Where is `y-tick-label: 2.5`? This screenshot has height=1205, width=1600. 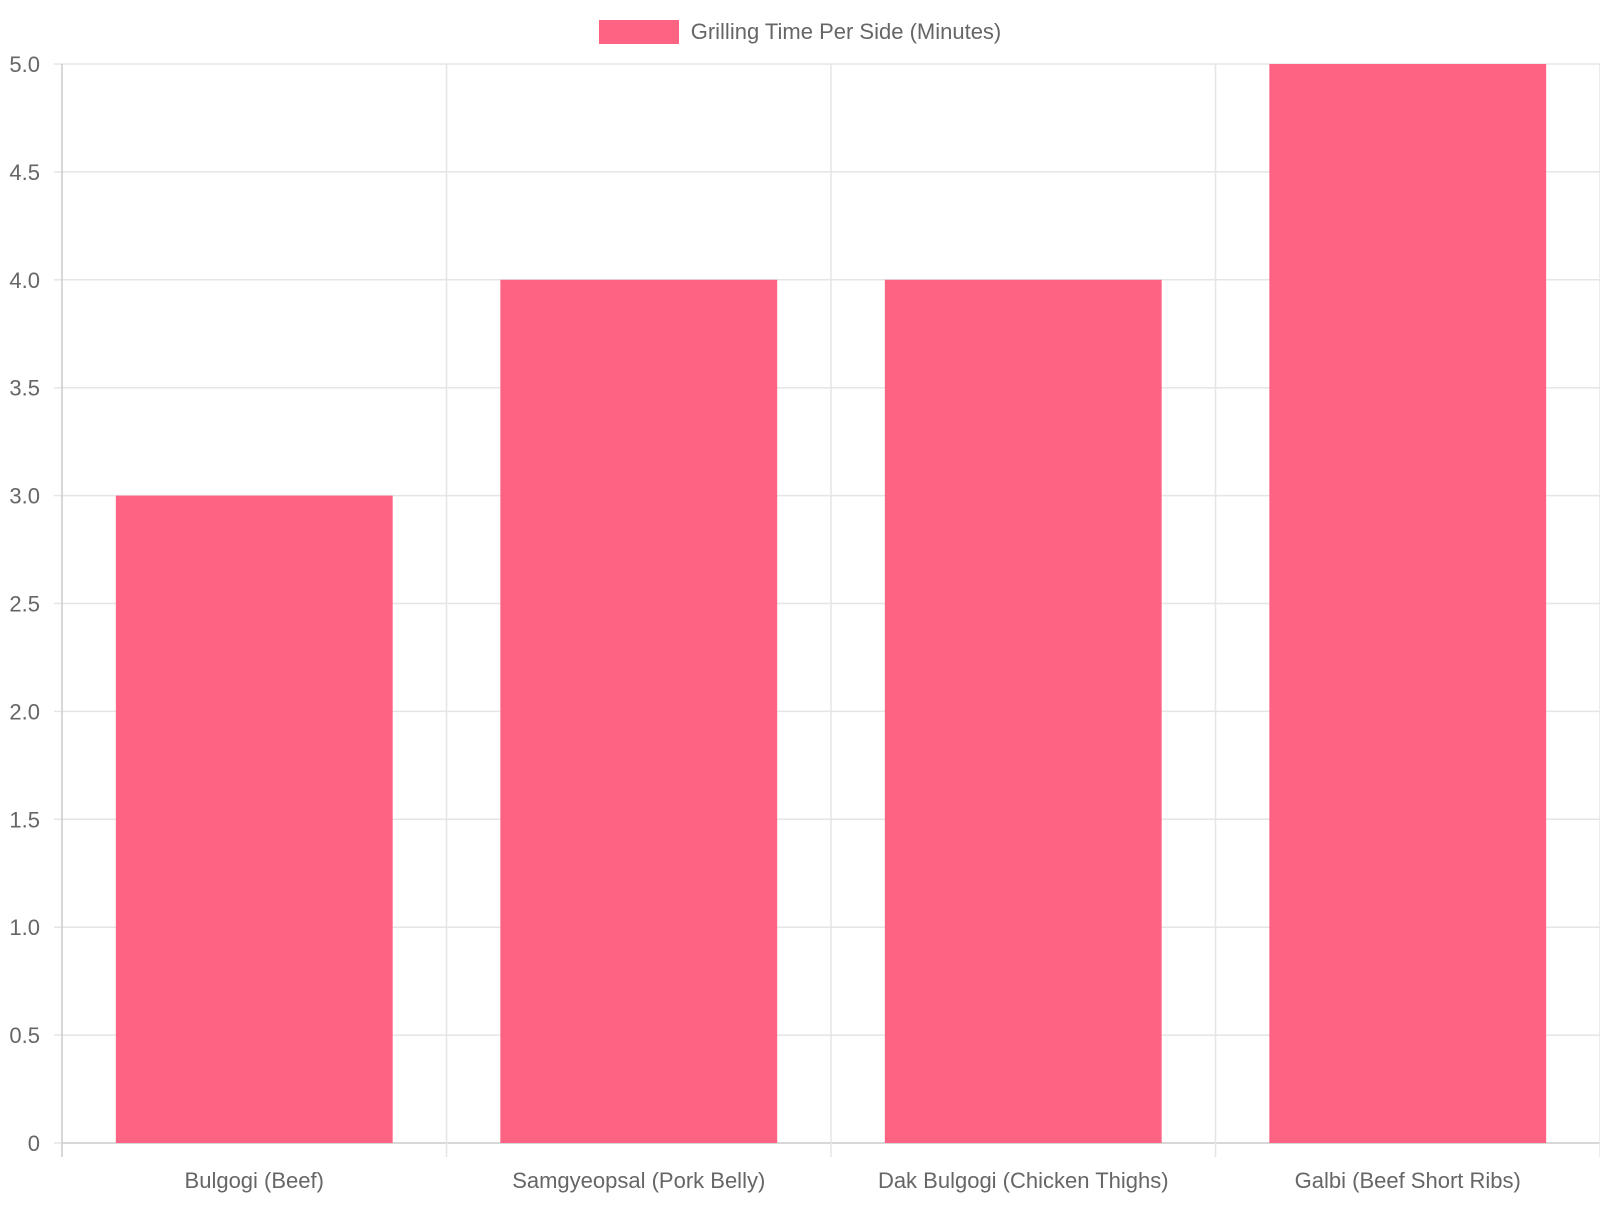 y-tick-label: 2.5 is located at coordinates (24, 604).